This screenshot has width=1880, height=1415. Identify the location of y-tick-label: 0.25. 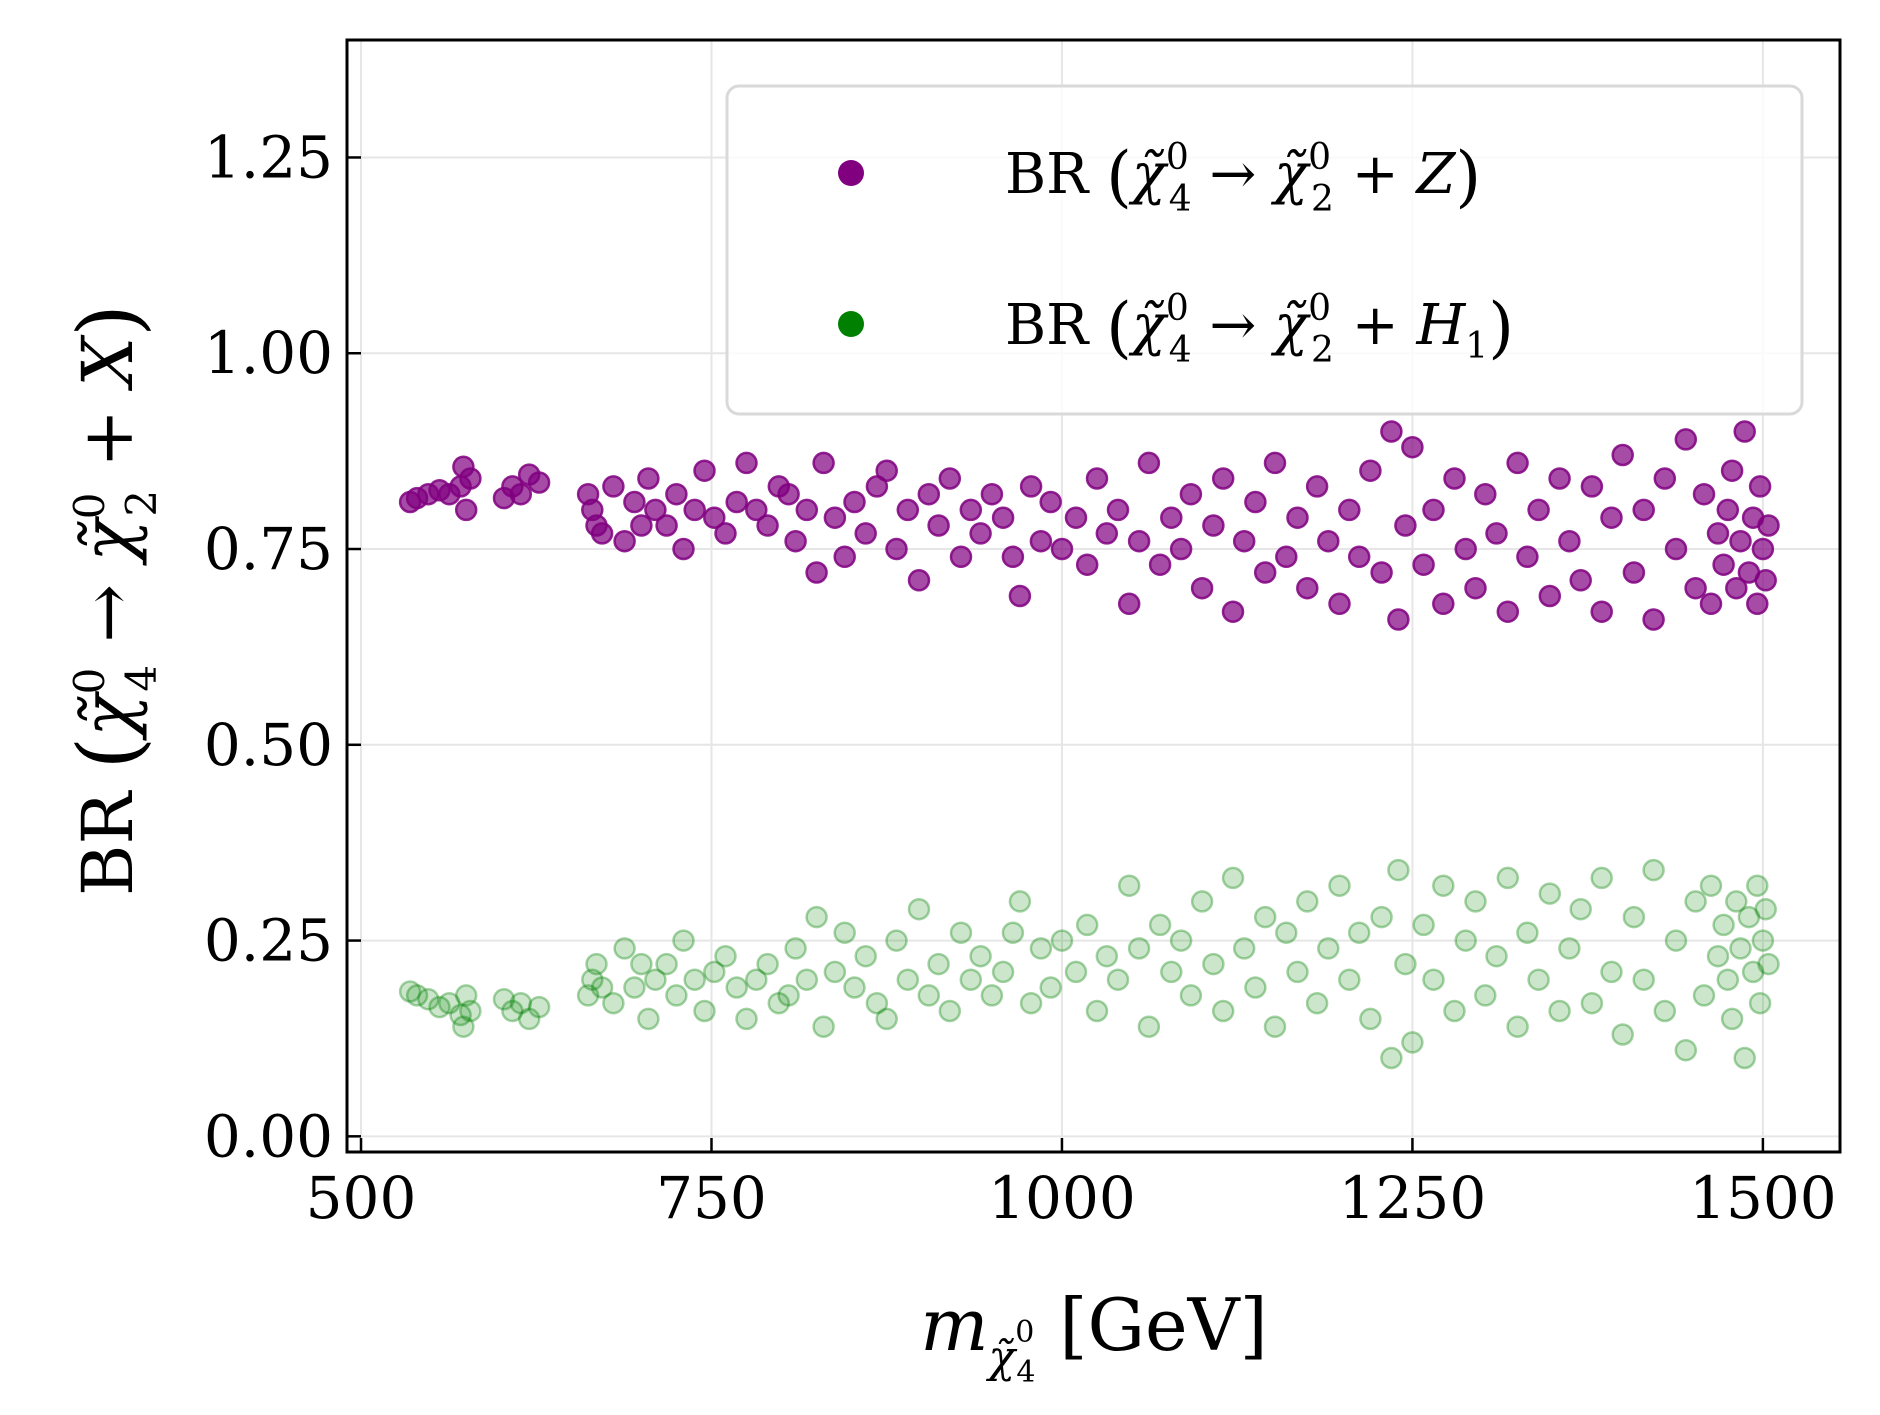
(268, 941).